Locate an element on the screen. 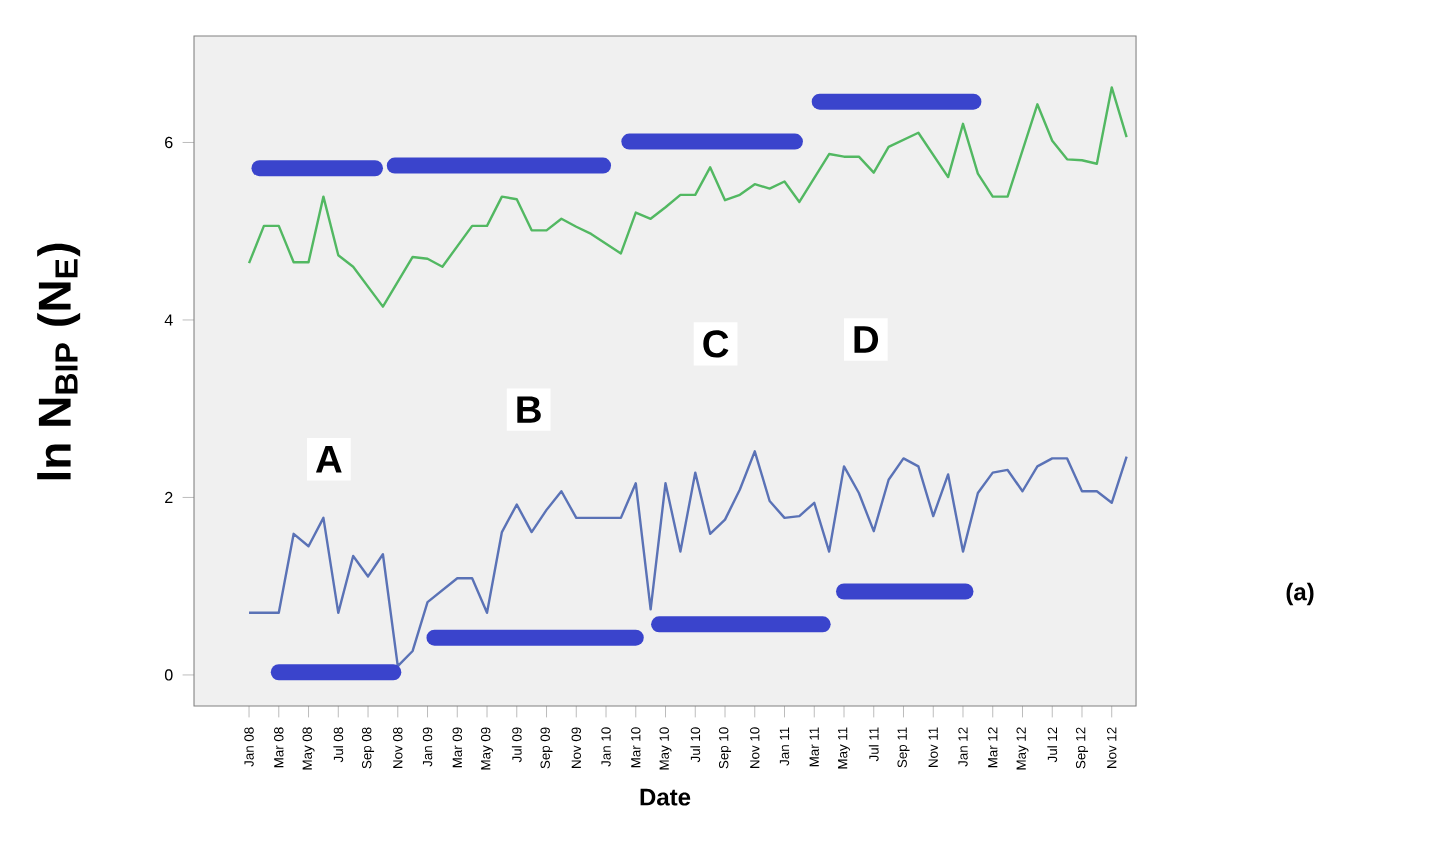  x-axis-title: Date is located at coordinates (665, 797).